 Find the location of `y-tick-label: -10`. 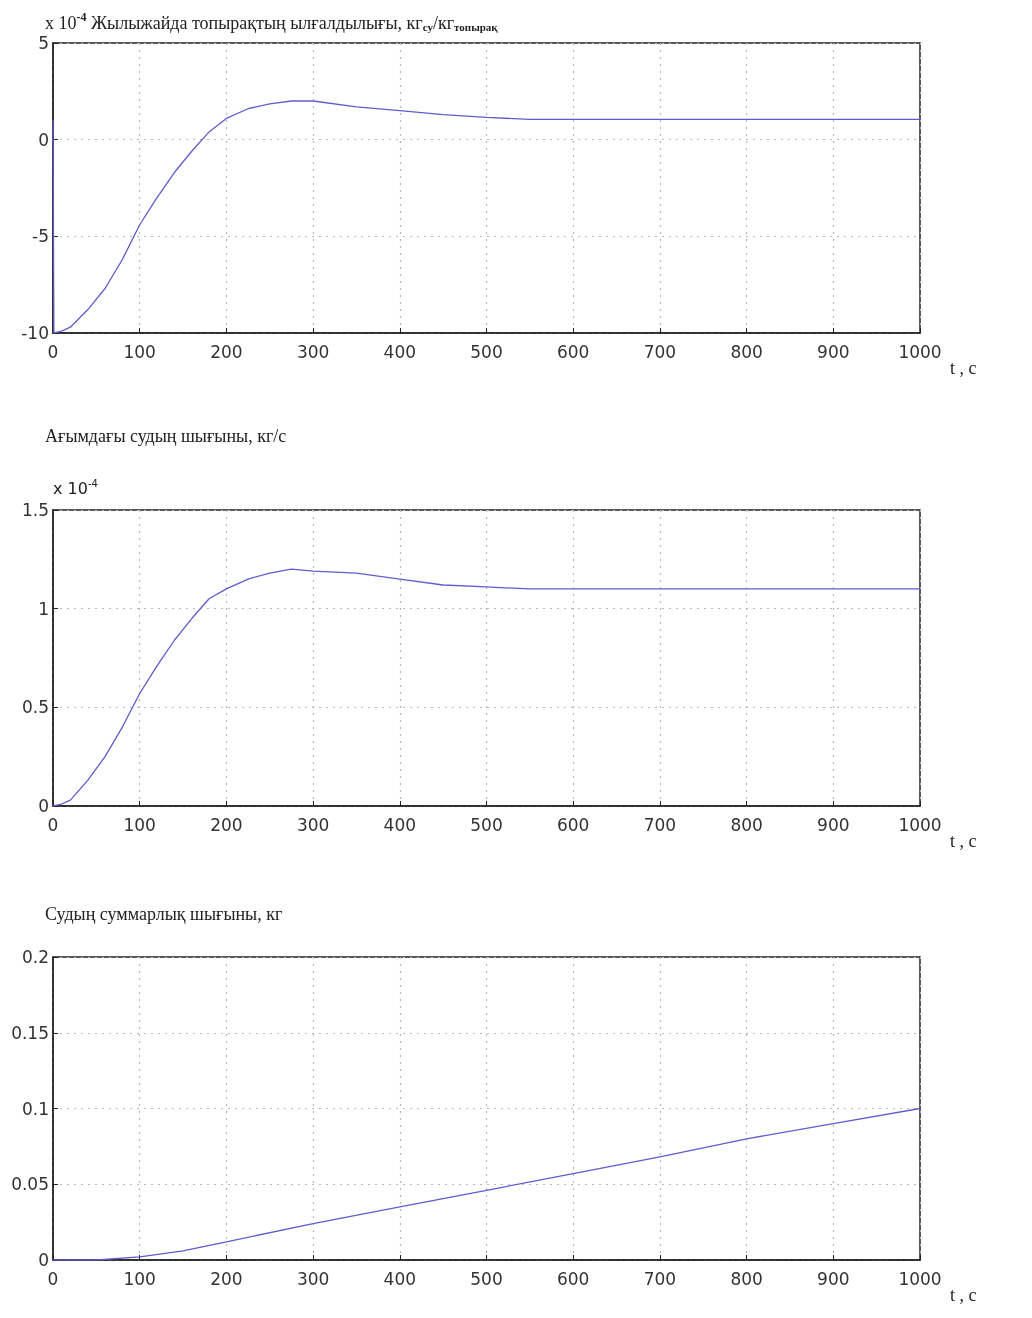

y-tick-label: -10 is located at coordinates (35, 333).